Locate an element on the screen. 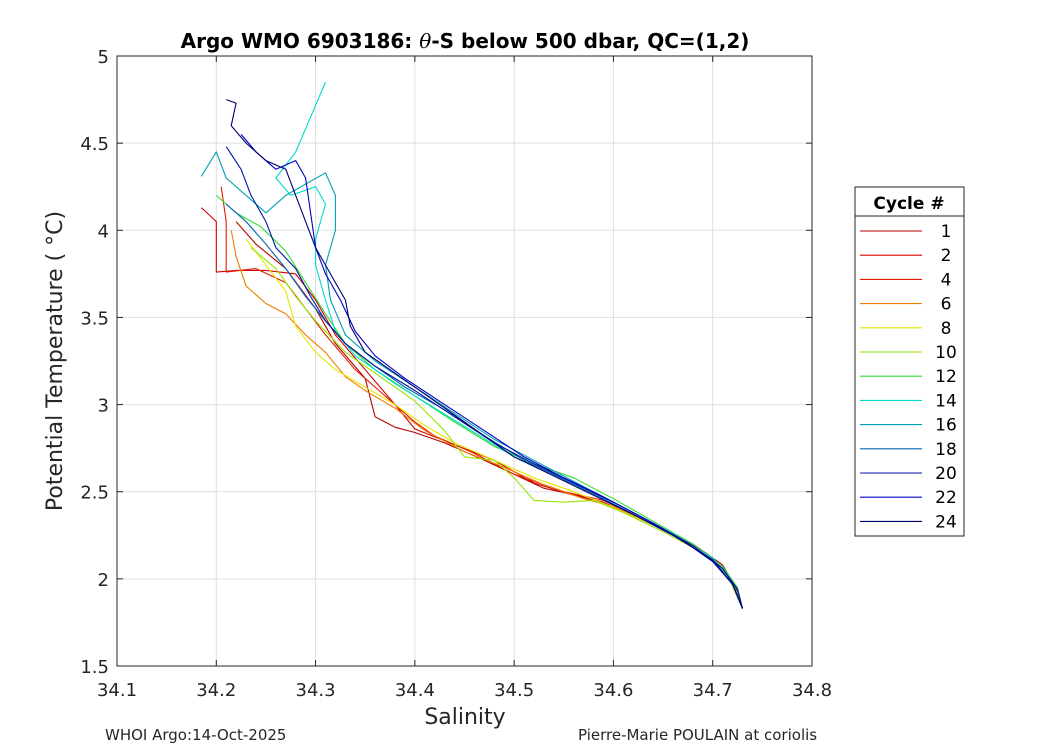  footer-credit-date: WHOI Argo:14-Oct-2025 is located at coordinates (196, 735).